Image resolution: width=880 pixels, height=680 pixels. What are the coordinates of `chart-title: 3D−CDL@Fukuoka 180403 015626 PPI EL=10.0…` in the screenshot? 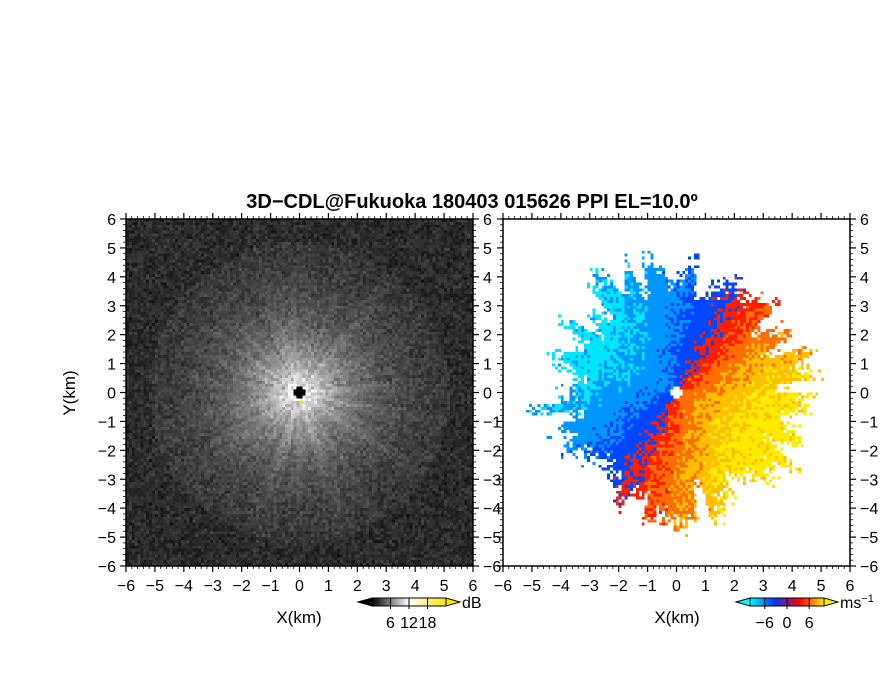 It's located at (472, 202).